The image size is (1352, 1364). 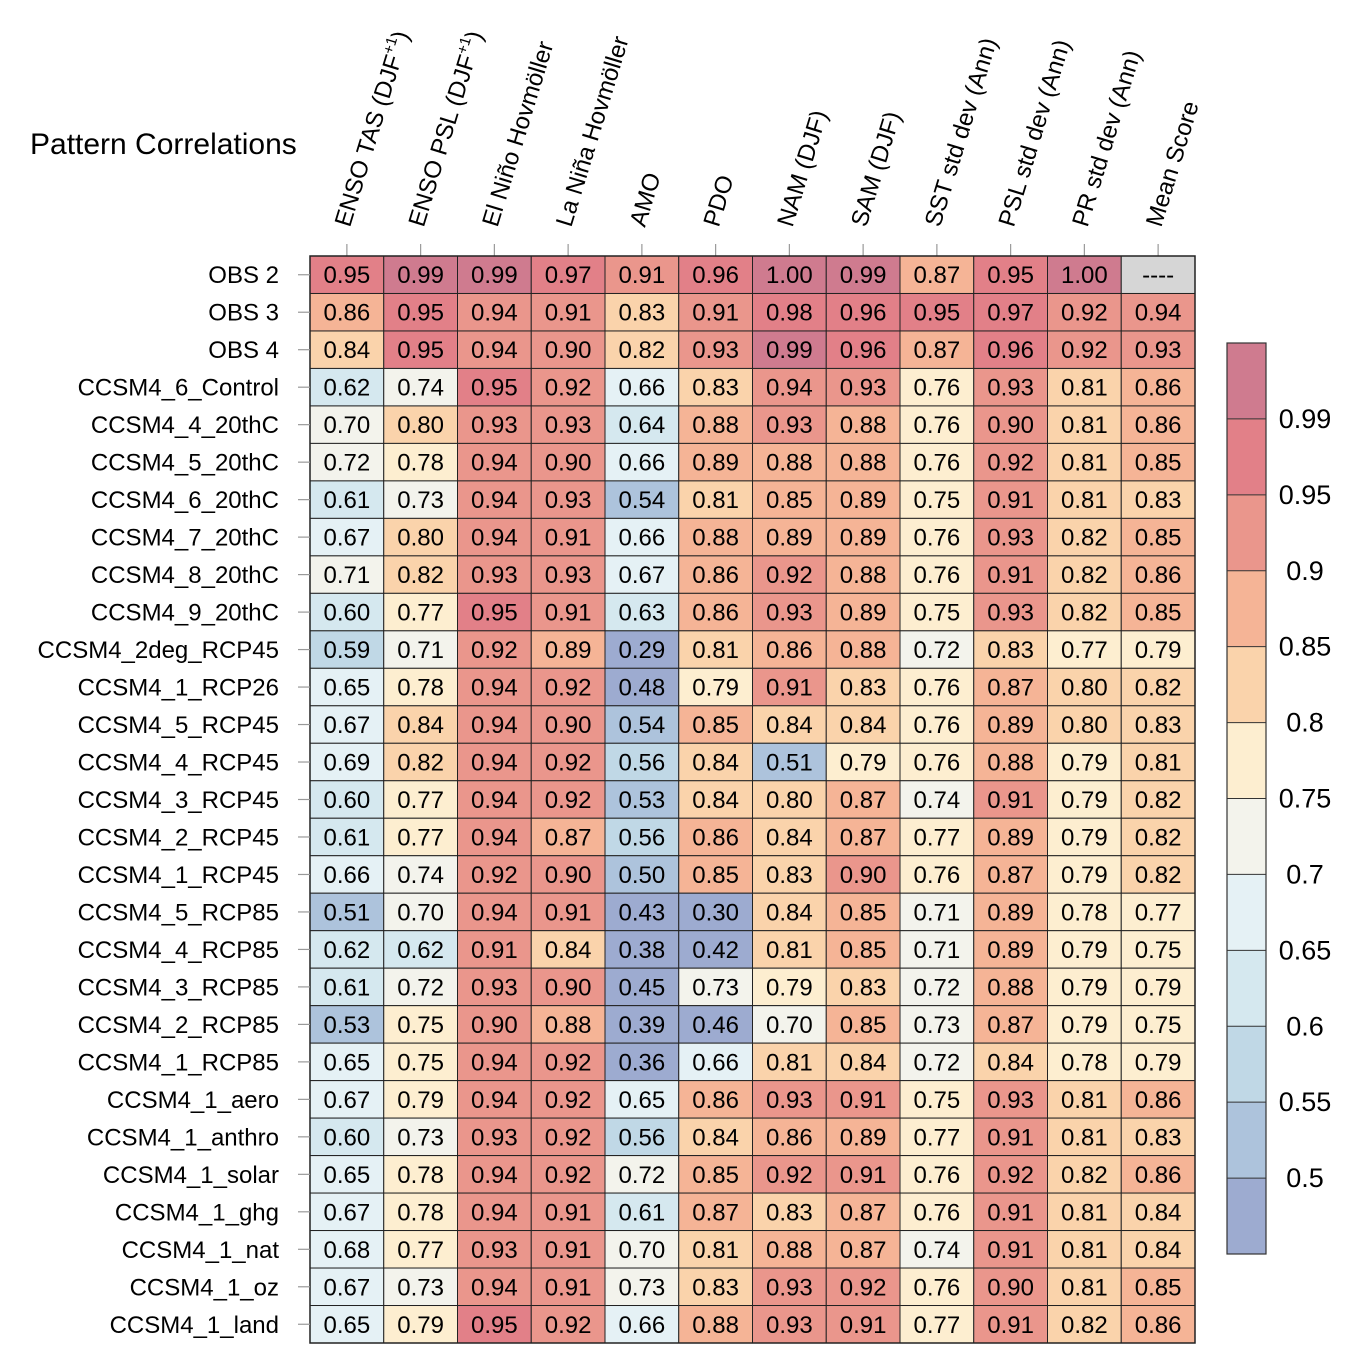 What do you see at coordinates (863, 1062) in the screenshot?
I see `cell-value-label: 0.84` at bounding box center [863, 1062].